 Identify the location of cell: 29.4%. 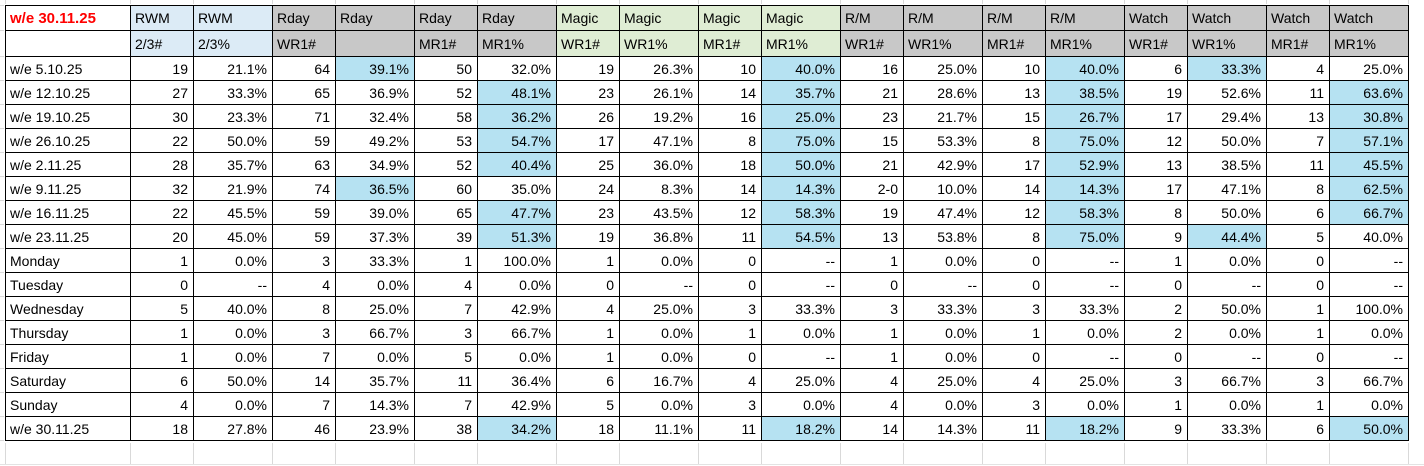
(1227, 116).